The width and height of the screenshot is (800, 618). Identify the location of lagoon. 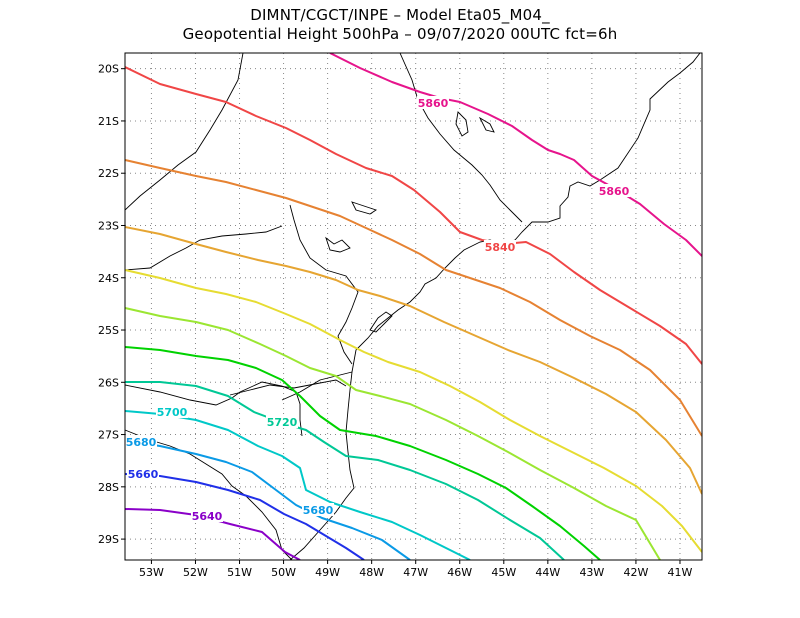
(381, 322).